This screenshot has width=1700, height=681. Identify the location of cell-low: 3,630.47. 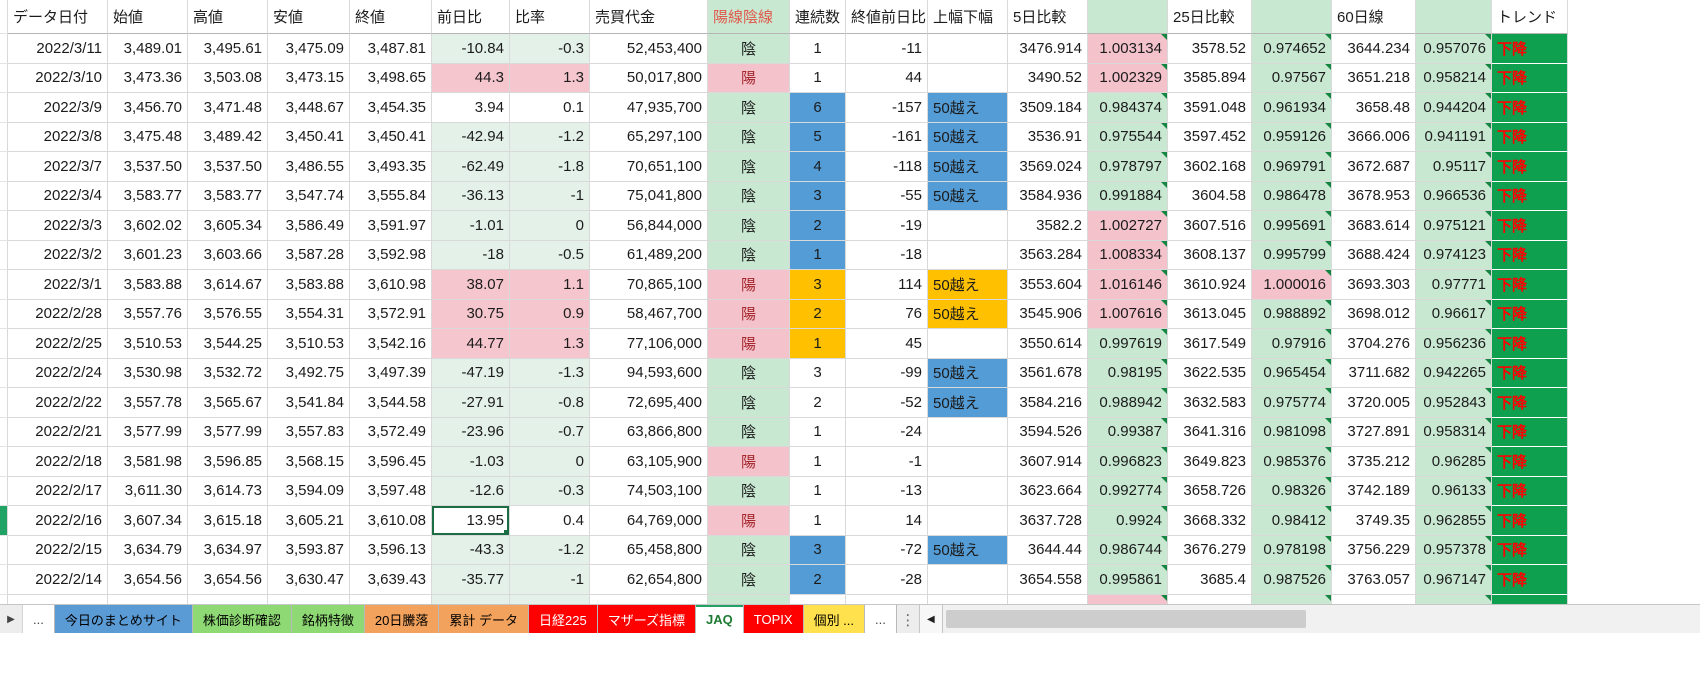
(309, 580).